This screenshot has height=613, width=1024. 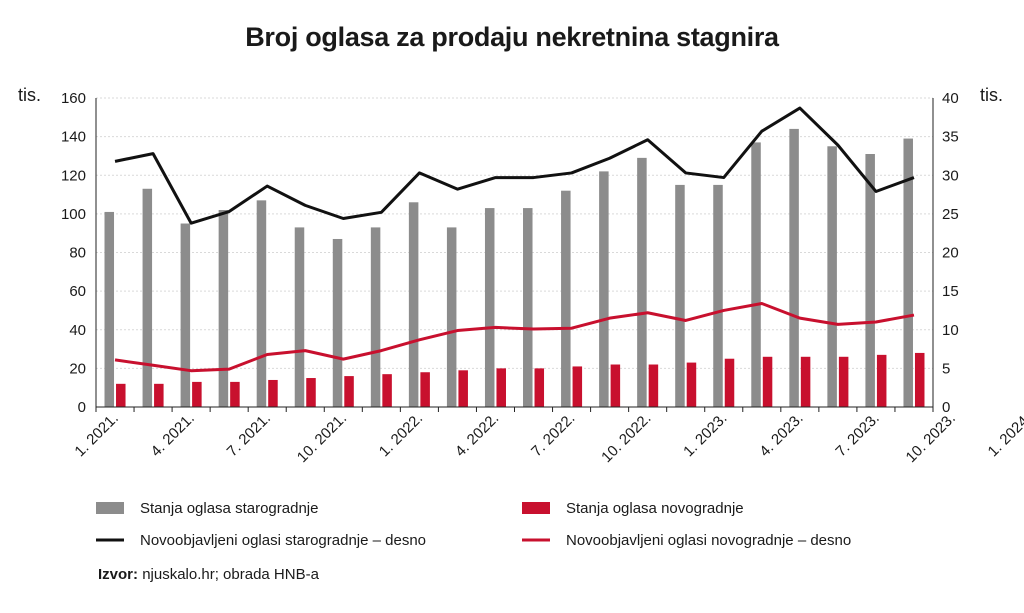 What do you see at coordinates (77, 253) in the screenshot?
I see `y-left-tick-label: 80` at bounding box center [77, 253].